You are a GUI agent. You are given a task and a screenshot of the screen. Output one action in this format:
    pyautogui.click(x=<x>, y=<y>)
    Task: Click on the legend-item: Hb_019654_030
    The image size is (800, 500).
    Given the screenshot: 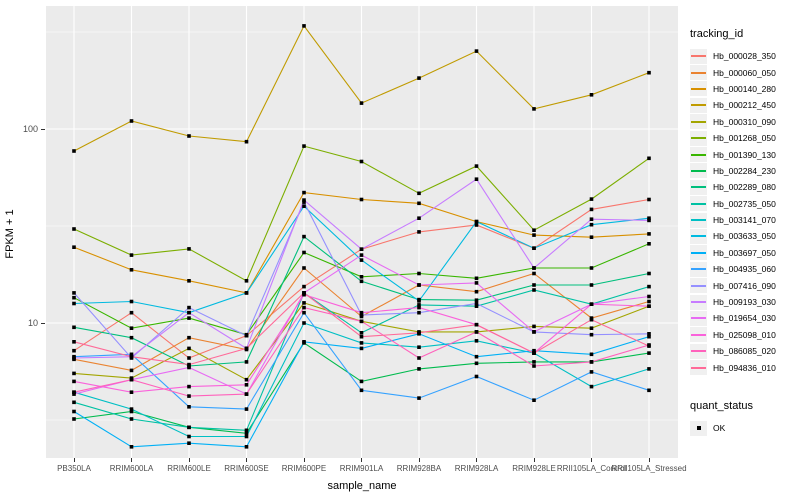 What is the action you would take?
    pyautogui.click(x=744, y=318)
    